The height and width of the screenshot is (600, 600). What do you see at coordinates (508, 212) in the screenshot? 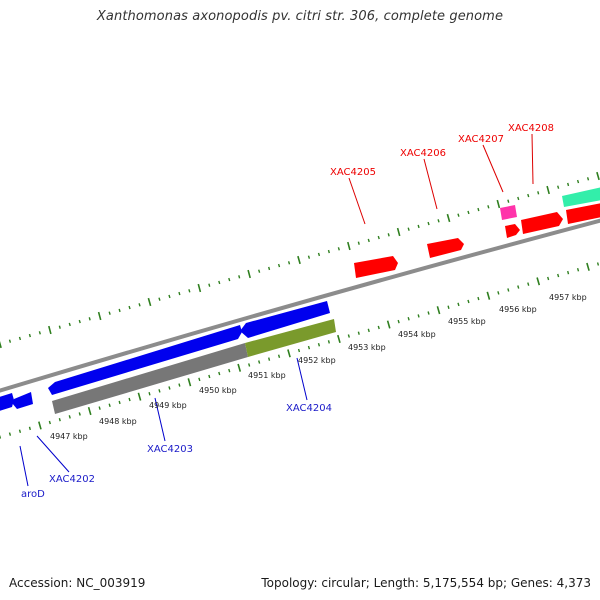
I see `rna-feature` at bounding box center [508, 212].